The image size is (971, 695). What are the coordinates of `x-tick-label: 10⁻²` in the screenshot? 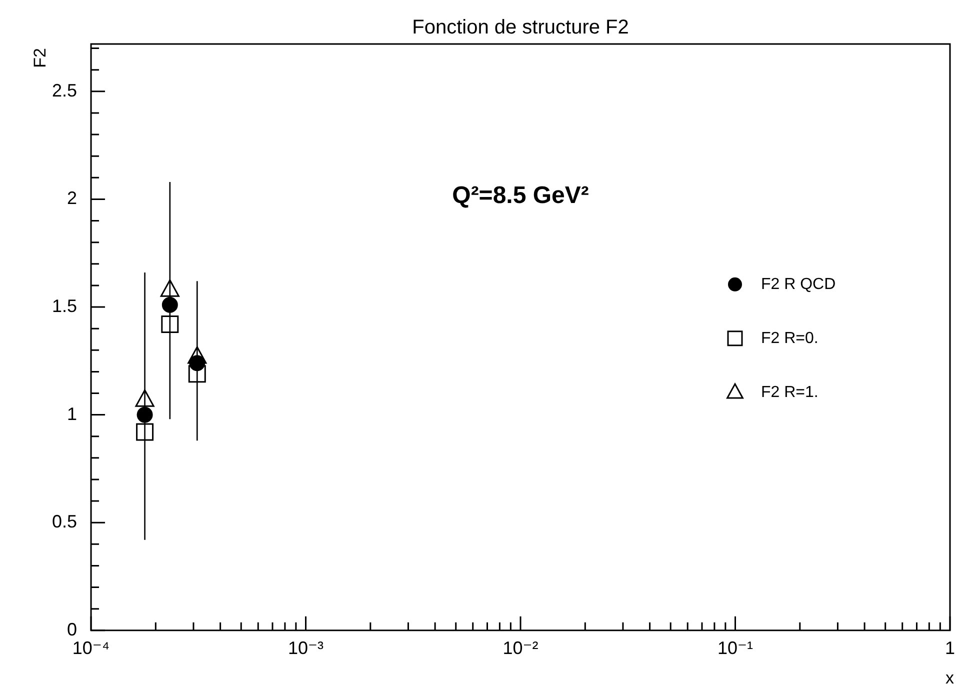 It's located at (520, 648).